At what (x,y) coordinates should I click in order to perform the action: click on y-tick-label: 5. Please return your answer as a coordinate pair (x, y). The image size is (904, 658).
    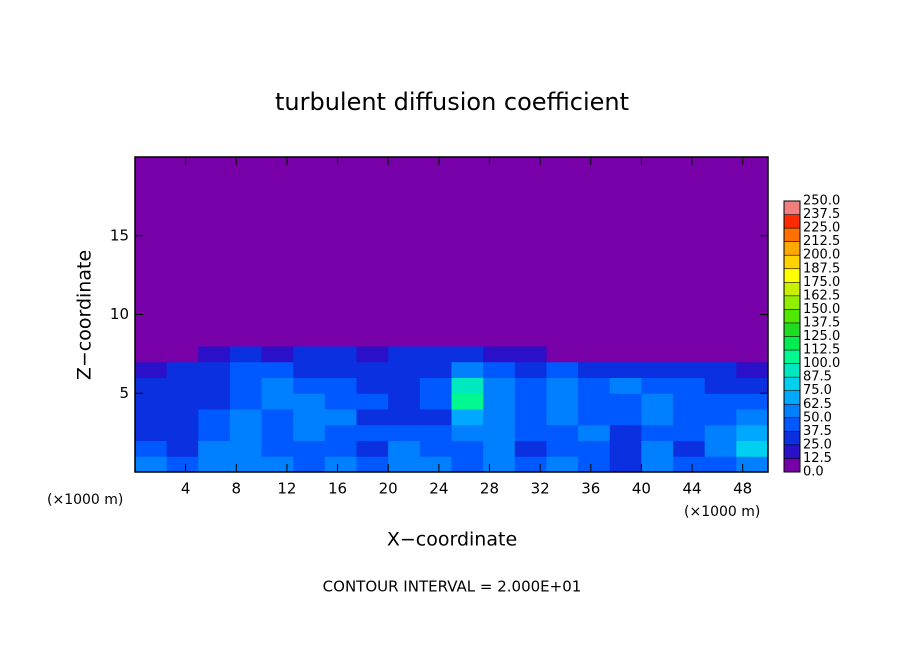
    Looking at the image, I should click on (124, 393).